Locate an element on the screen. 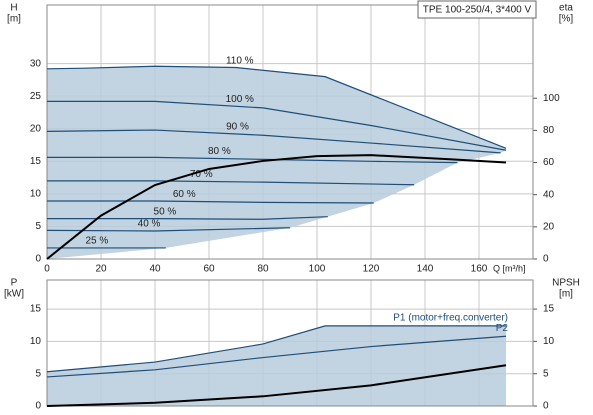  curve-label: 110 % is located at coordinates (240, 61).